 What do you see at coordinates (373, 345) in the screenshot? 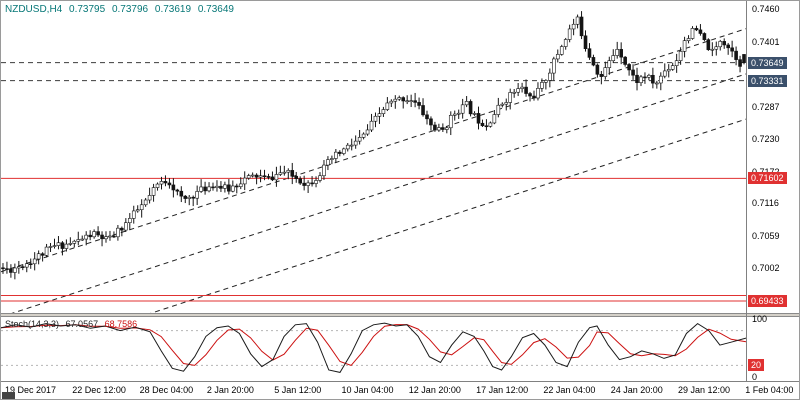
I see `stochastic-signal-line` at bounding box center [373, 345].